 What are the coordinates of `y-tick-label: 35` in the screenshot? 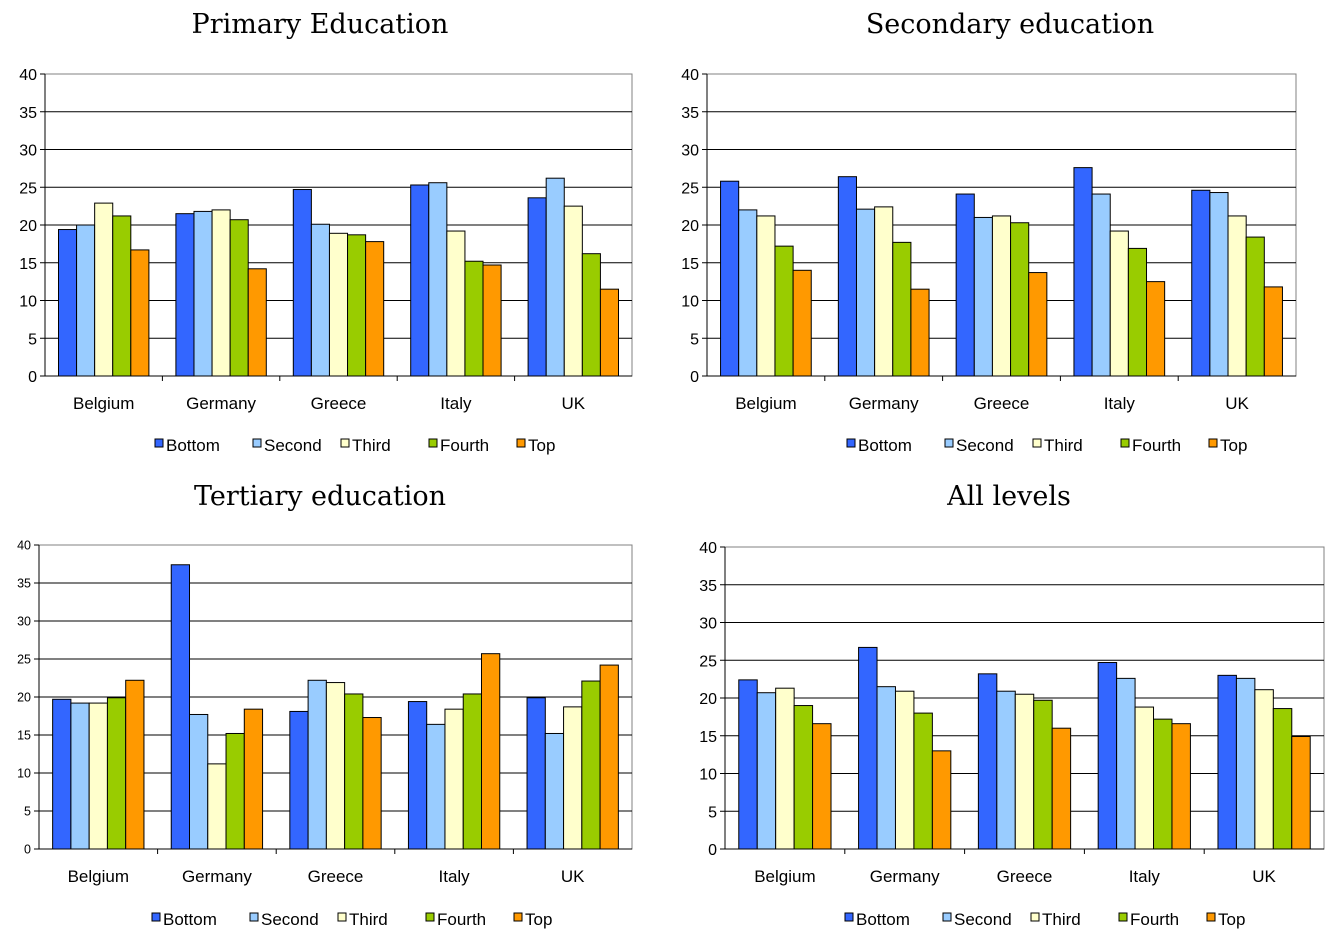 It's located at (708, 586).